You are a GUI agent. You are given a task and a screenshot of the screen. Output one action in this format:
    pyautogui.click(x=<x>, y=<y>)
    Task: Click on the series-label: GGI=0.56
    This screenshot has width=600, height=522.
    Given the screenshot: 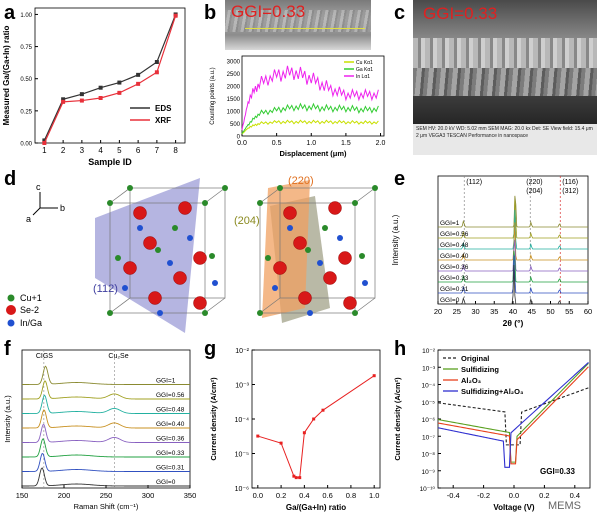 What is the action you would take?
    pyautogui.click(x=454, y=234)
    